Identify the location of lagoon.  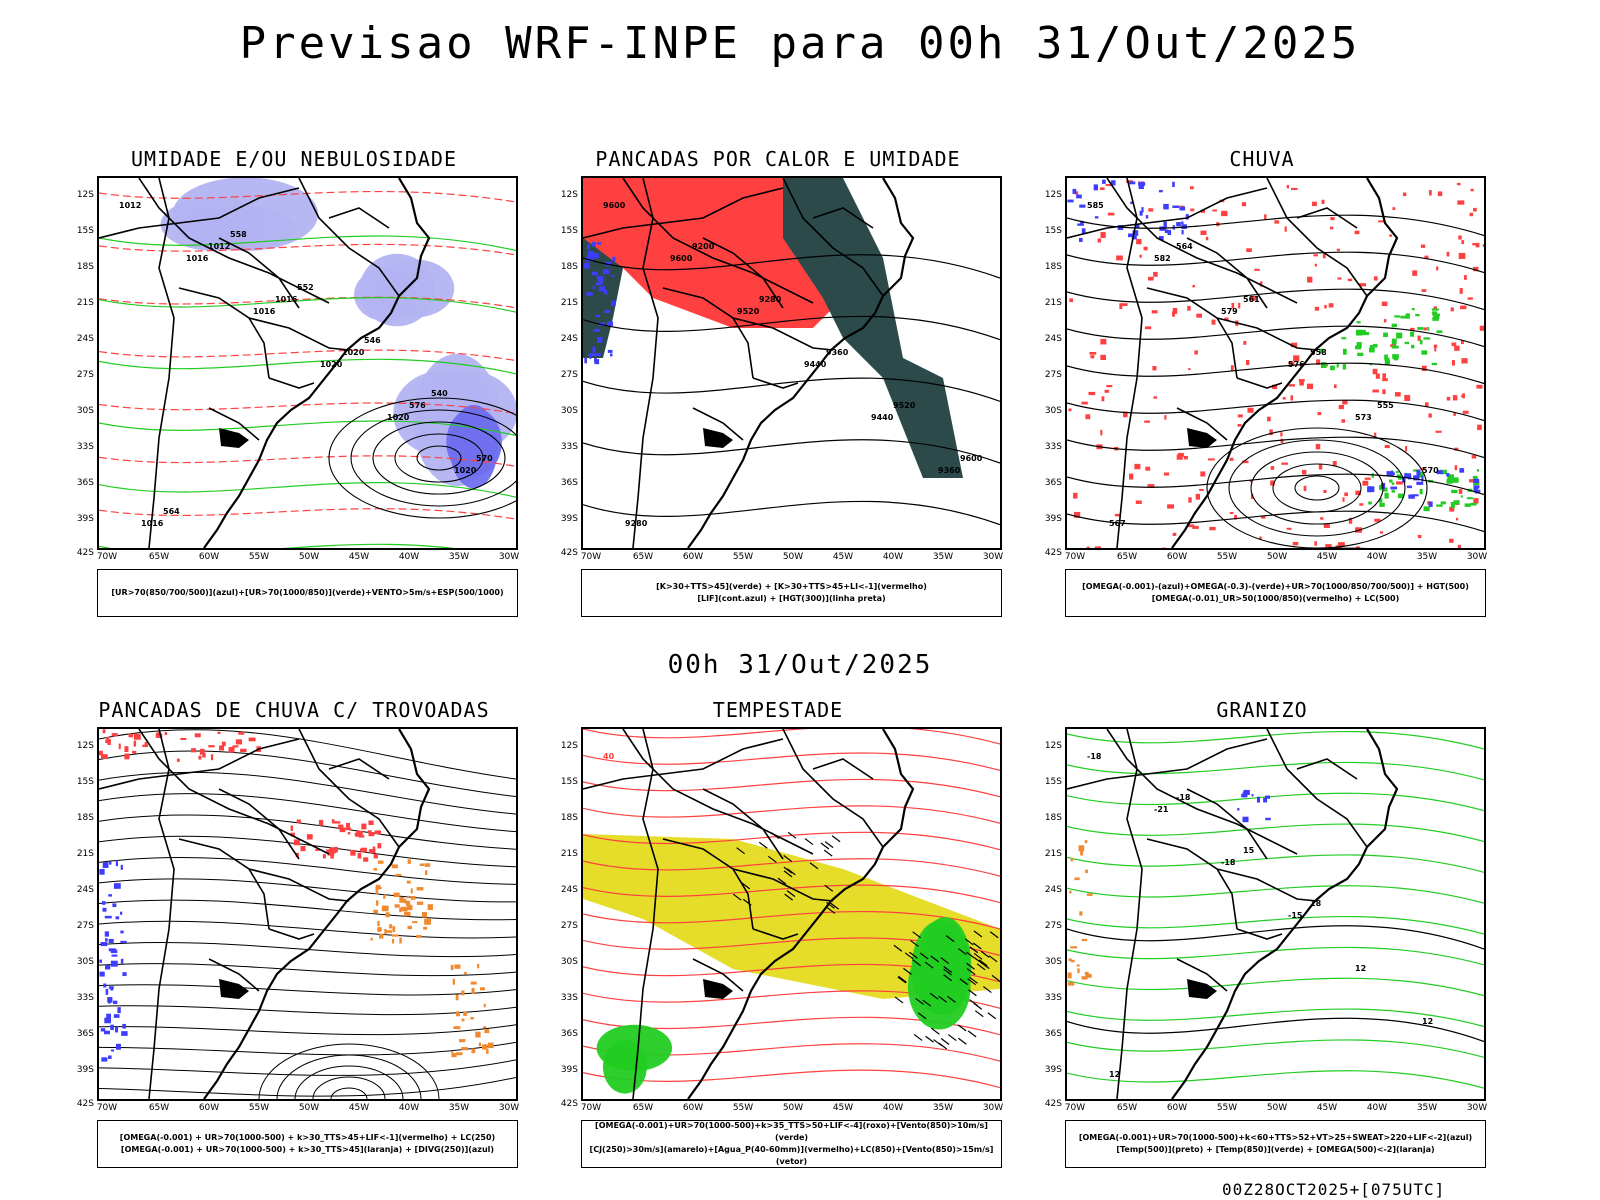
(234, 438).